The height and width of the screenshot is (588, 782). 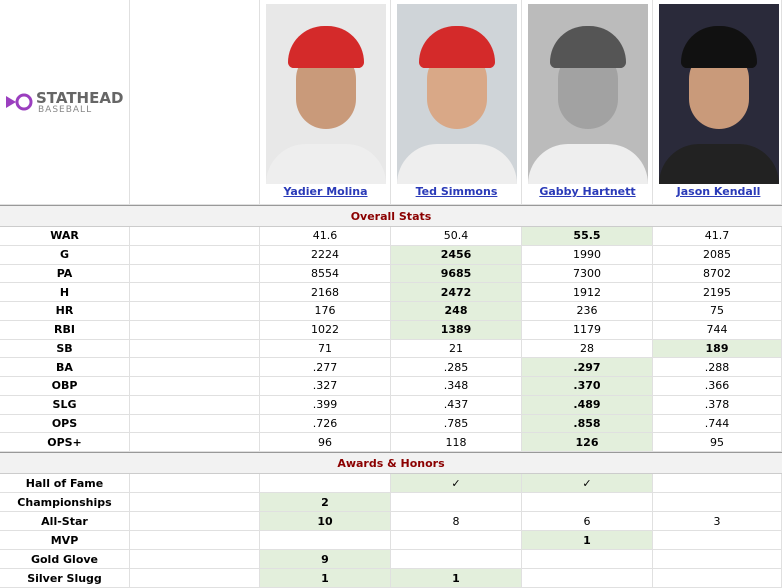 I want to click on logo-name: STATHEAD, so click(x=80, y=98).